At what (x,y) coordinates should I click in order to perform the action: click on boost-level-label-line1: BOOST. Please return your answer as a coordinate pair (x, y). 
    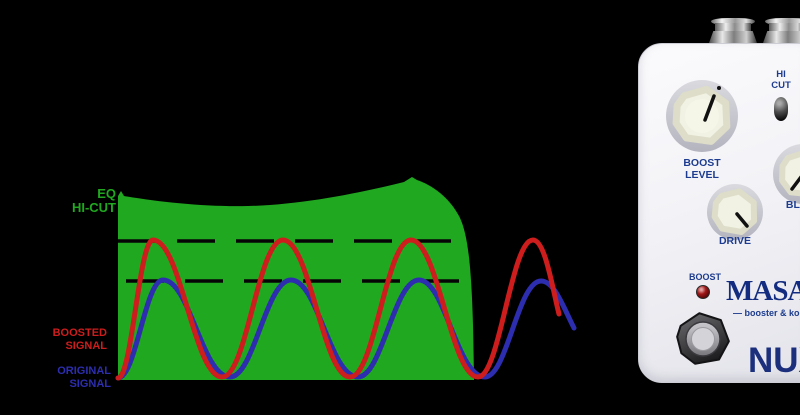
    Looking at the image, I should click on (702, 163).